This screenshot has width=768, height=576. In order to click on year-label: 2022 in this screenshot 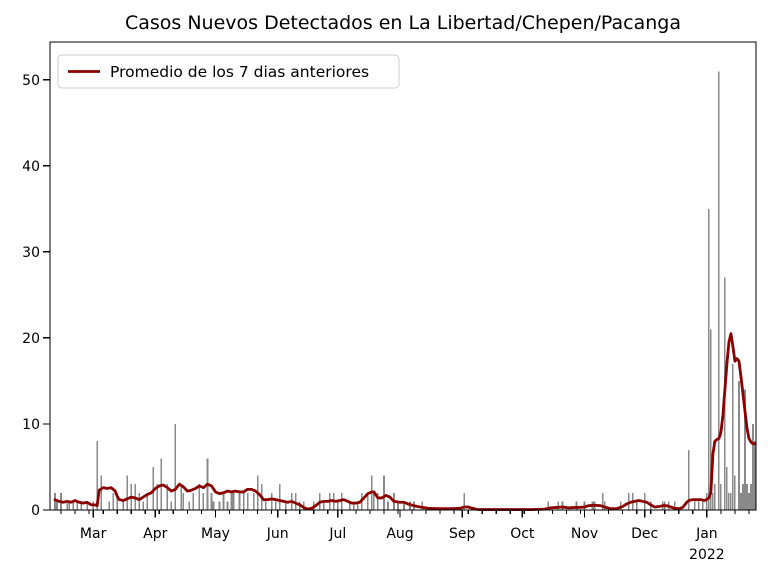, I will do `click(707, 555)`.